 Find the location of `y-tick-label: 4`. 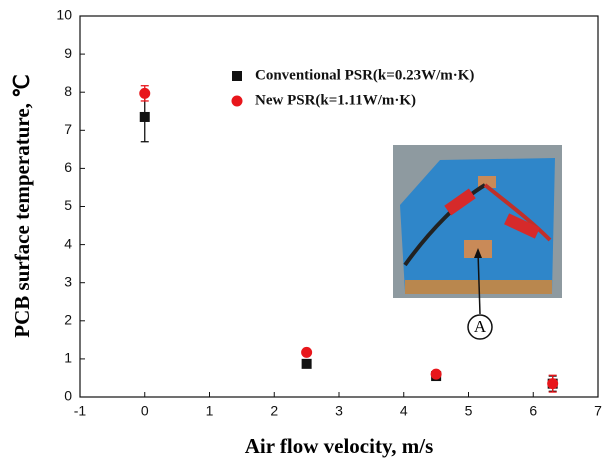

y-tick-label: 4 is located at coordinates (68, 243).